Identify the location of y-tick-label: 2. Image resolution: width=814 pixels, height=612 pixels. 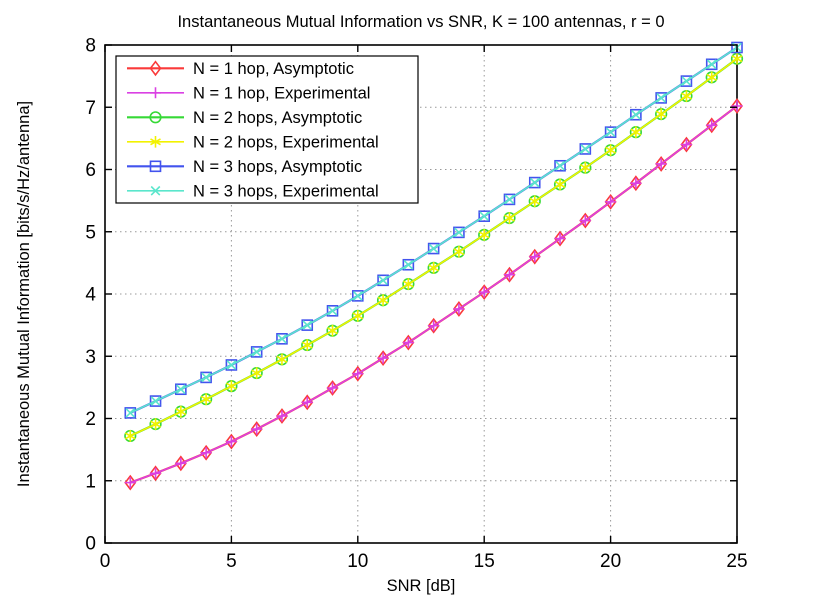
(90, 419).